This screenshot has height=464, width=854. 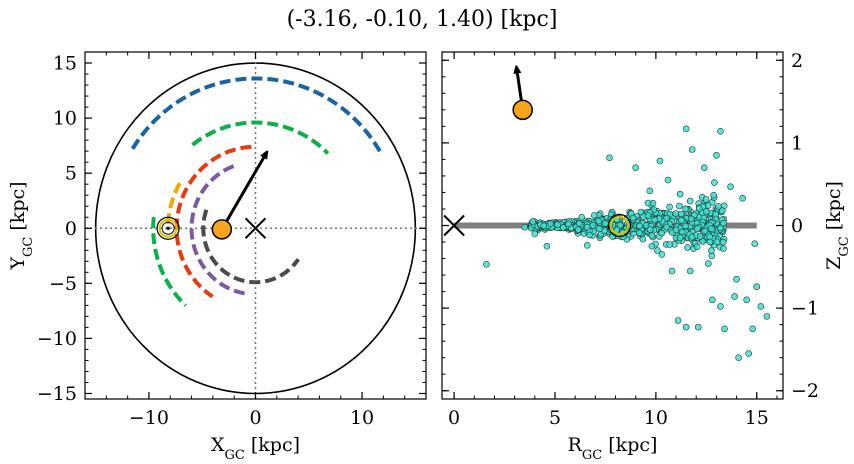 I want to click on left-y-tick-label: 5, so click(x=71, y=174).